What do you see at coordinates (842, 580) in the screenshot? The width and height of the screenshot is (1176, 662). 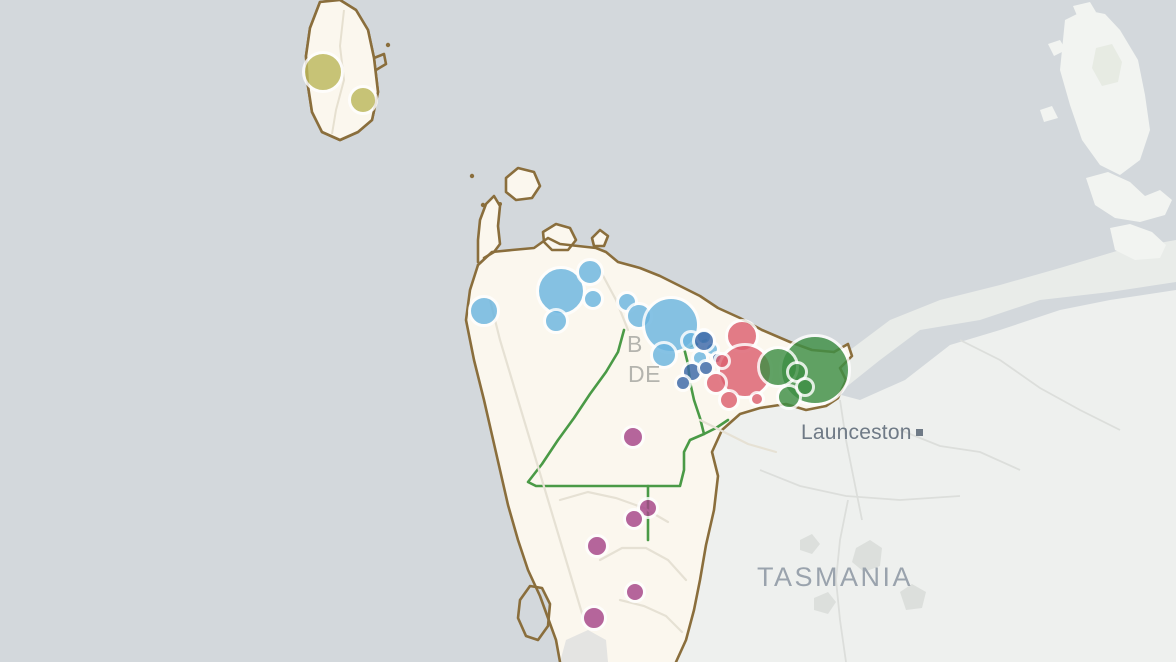 I see `road-midlands` at bounding box center [842, 580].